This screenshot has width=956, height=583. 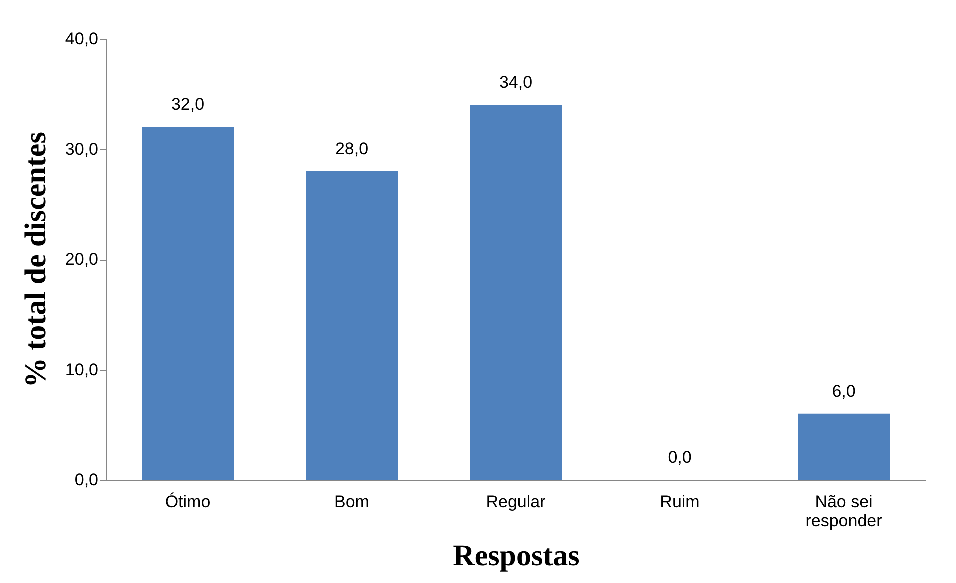 I want to click on data-label: 6,0, so click(x=844, y=391).